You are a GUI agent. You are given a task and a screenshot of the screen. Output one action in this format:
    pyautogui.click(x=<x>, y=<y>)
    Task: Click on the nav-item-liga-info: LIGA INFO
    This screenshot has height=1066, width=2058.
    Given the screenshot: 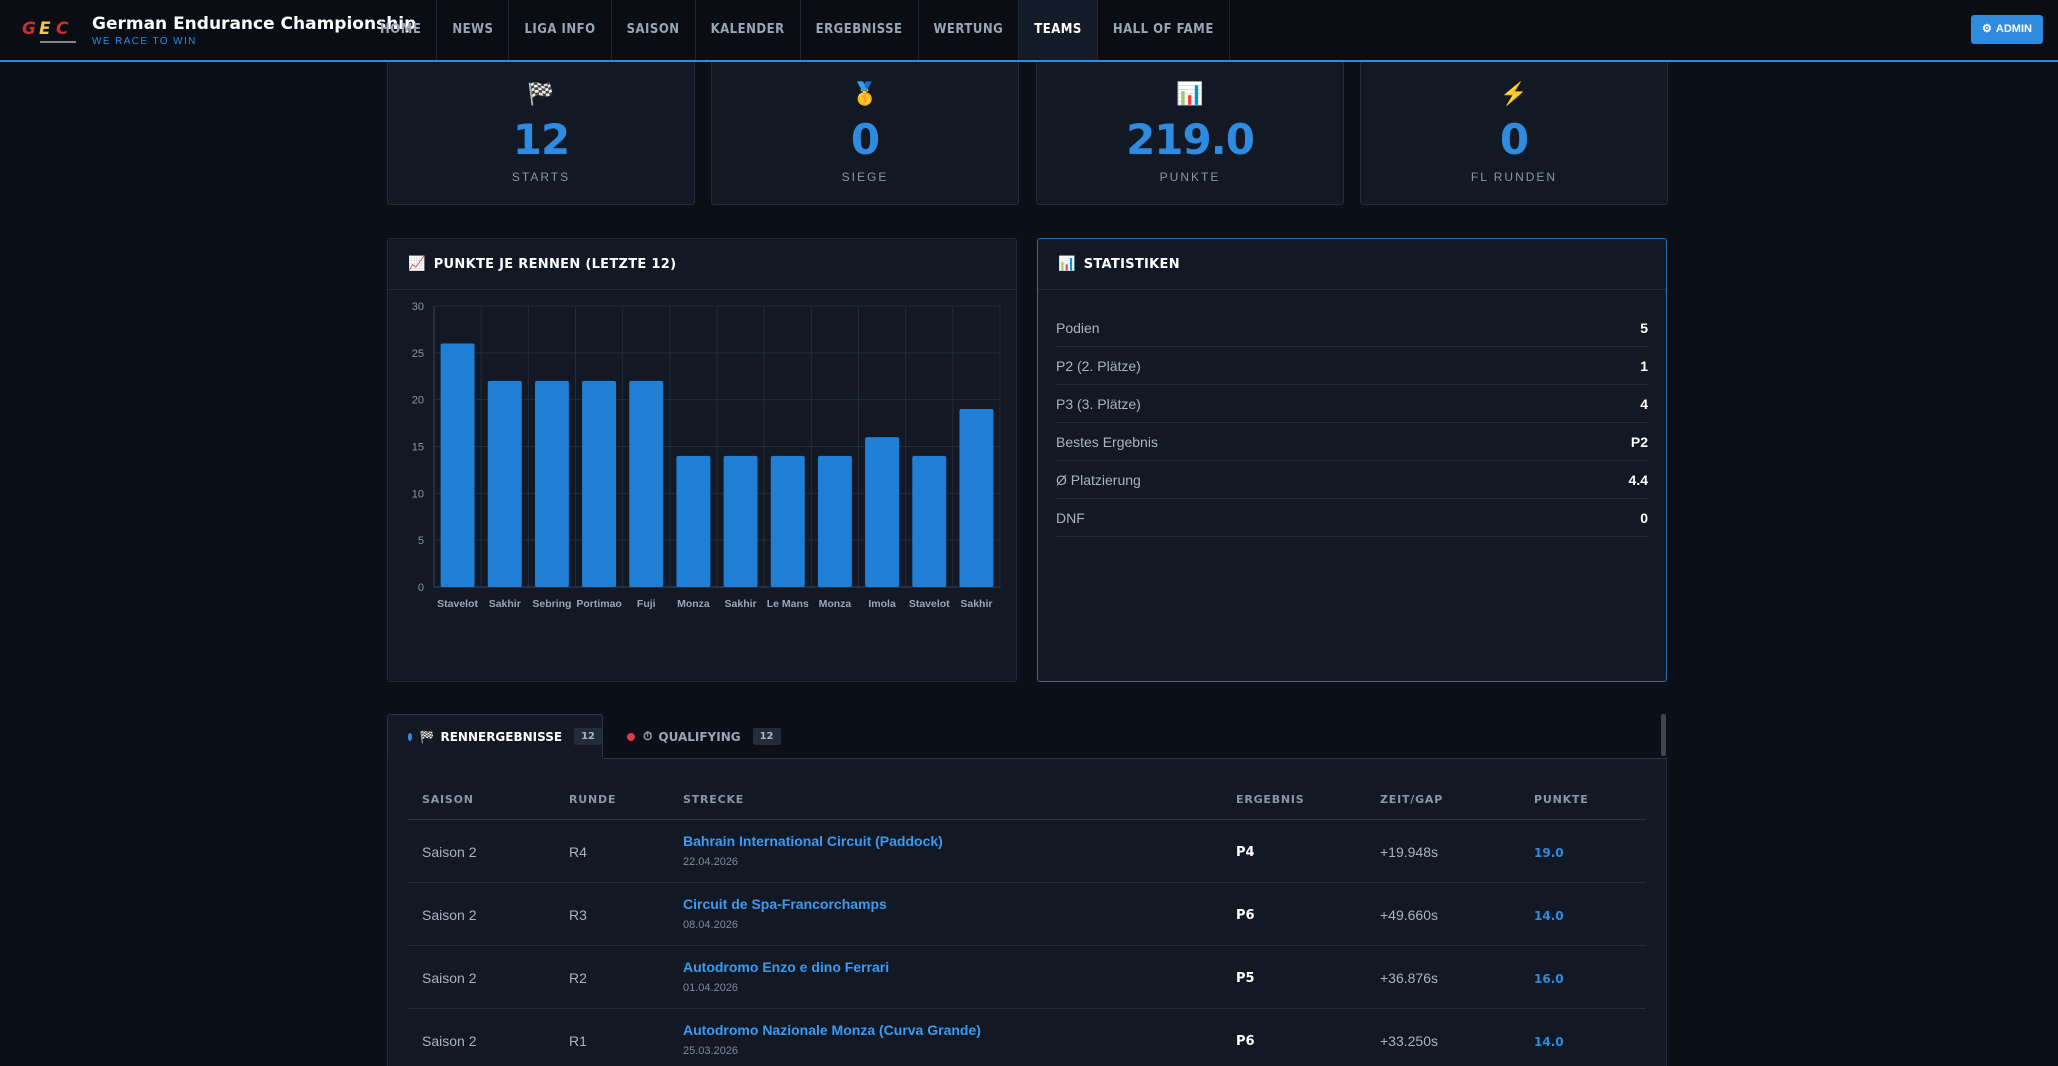 What is the action you would take?
    pyautogui.click(x=560, y=30)
    